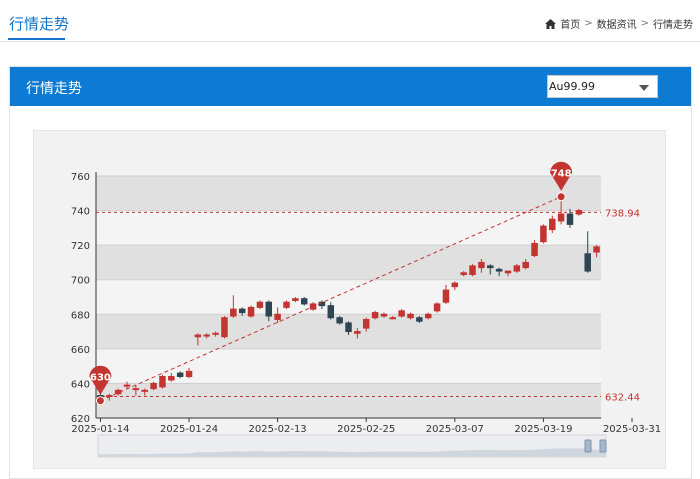  Describe the element at coordinates (80, 315) in the screenshot. I see `y-tick-label: 680` at that location.